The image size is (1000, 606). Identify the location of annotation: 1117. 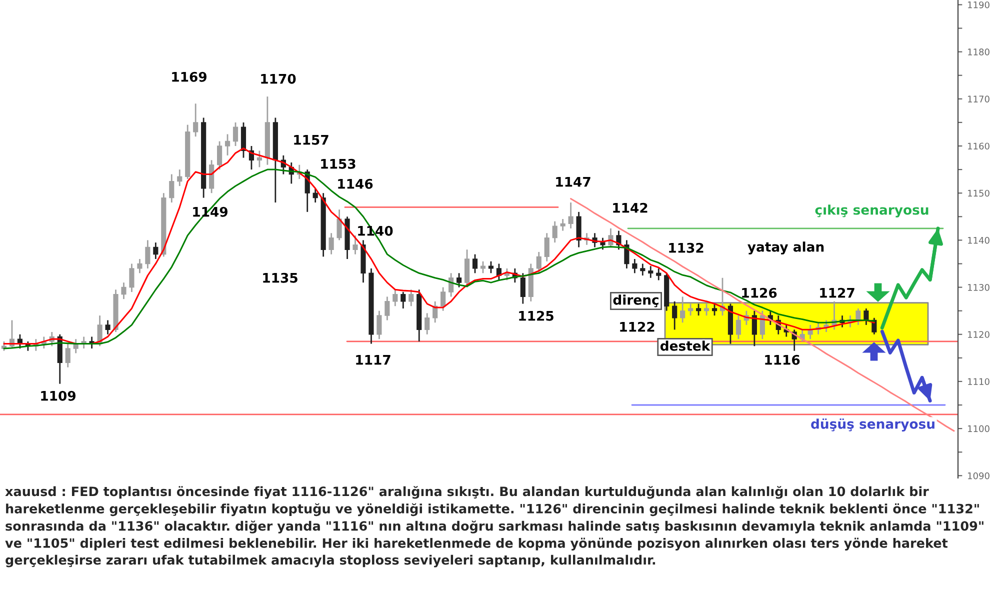
(373, 360).